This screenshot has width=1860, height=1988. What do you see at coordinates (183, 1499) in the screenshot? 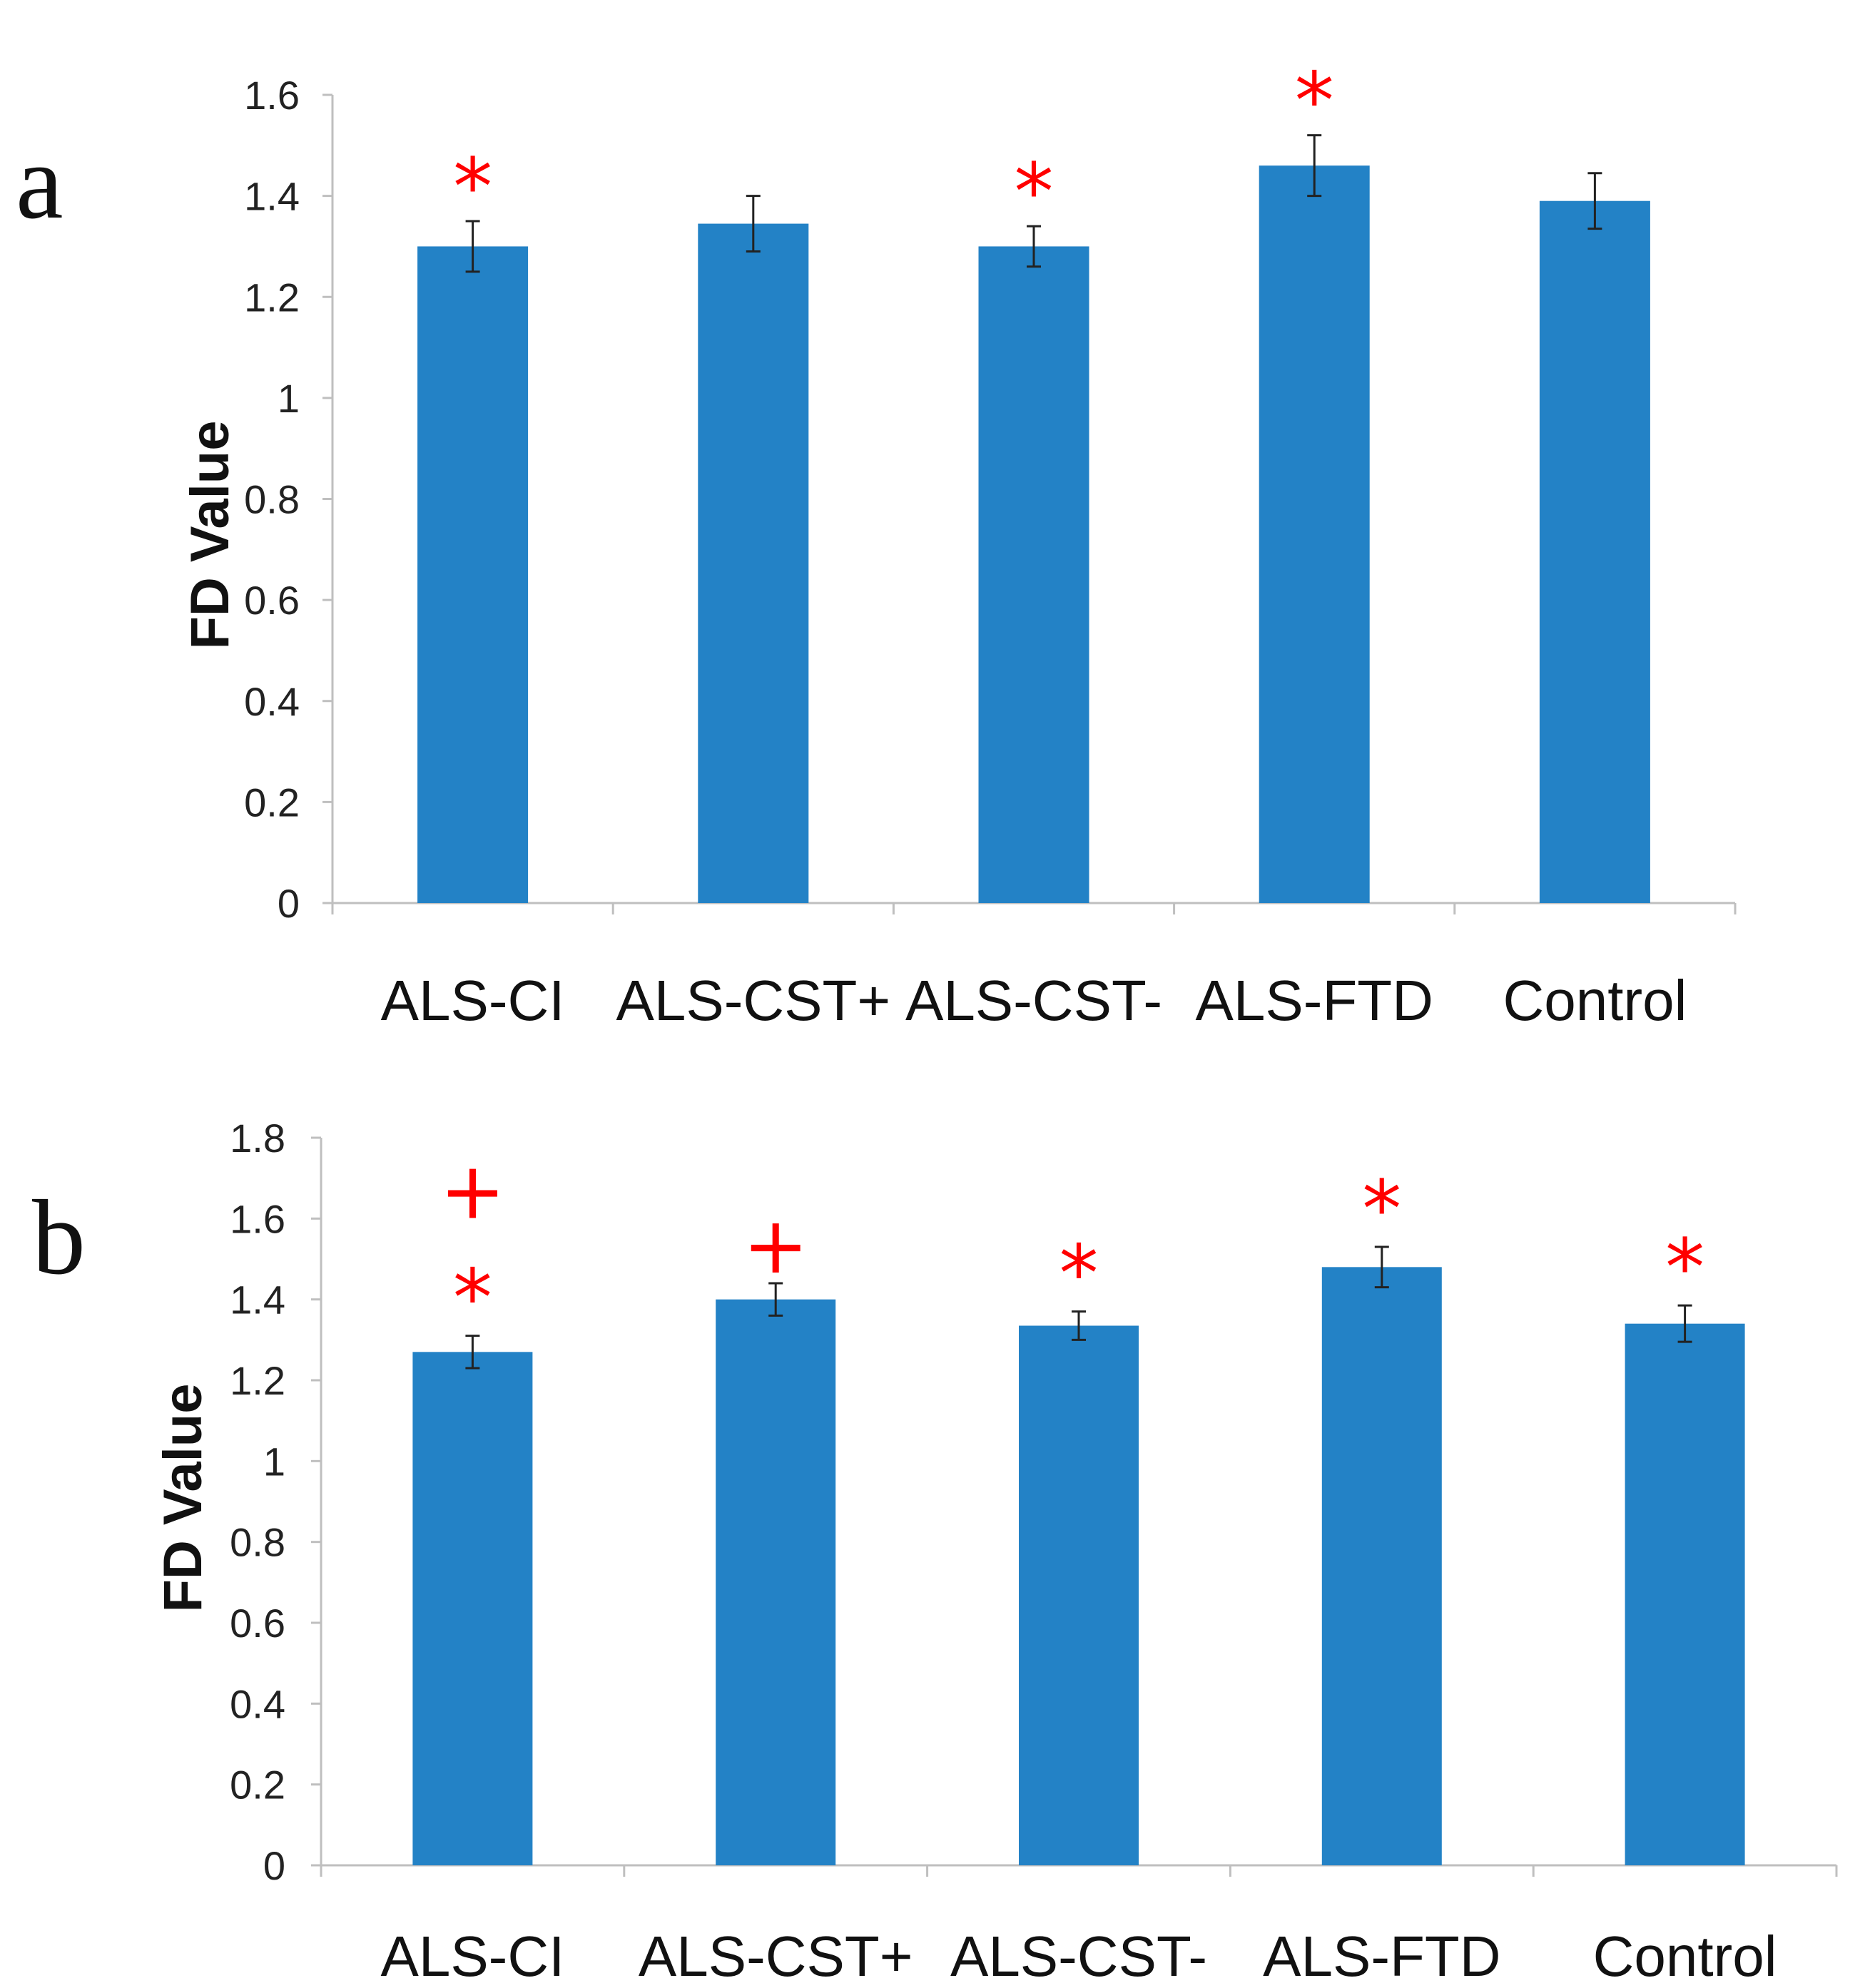
I see `panel-b-y-axis-title: FD Value` at bounding box center [183, 1499].